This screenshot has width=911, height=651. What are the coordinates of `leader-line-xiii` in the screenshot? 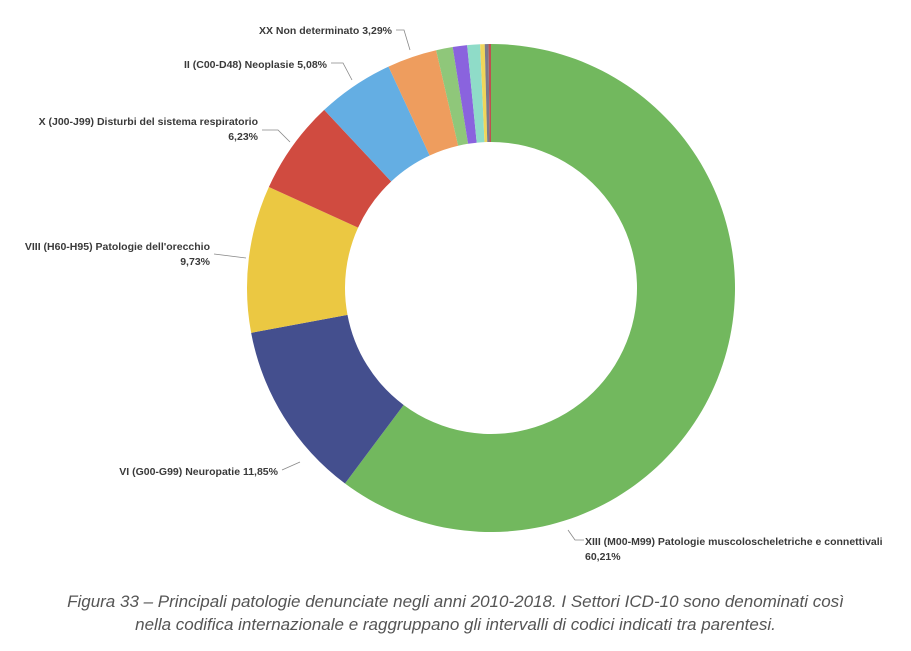 It's located at (575, 535).